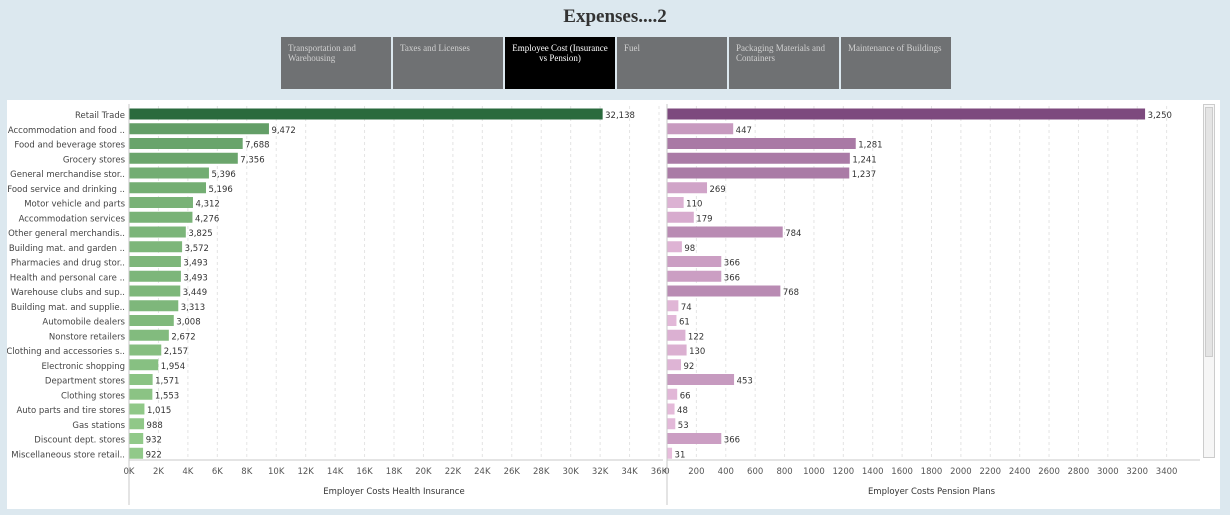 This screenshot has height=515, width=1230. What do you see at coordinates (448, 63) in the screenshot?
I see `tab-taxes: Taxes and Licenses` at bounding box center [448, 63].